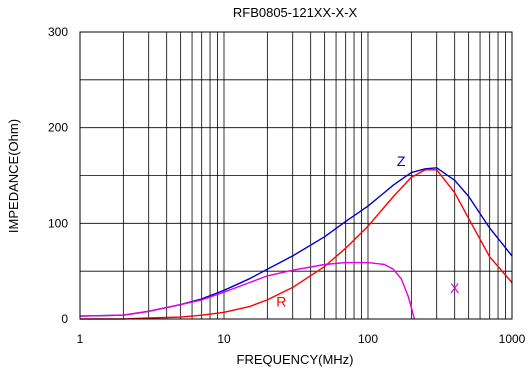 The width and height of the screenshot is (529, 376). What do you see at coordinates (301, 339) in the screenshot?
I see `x-tick-labels: 1 10 100 1000` at bounding box center [301, 339].